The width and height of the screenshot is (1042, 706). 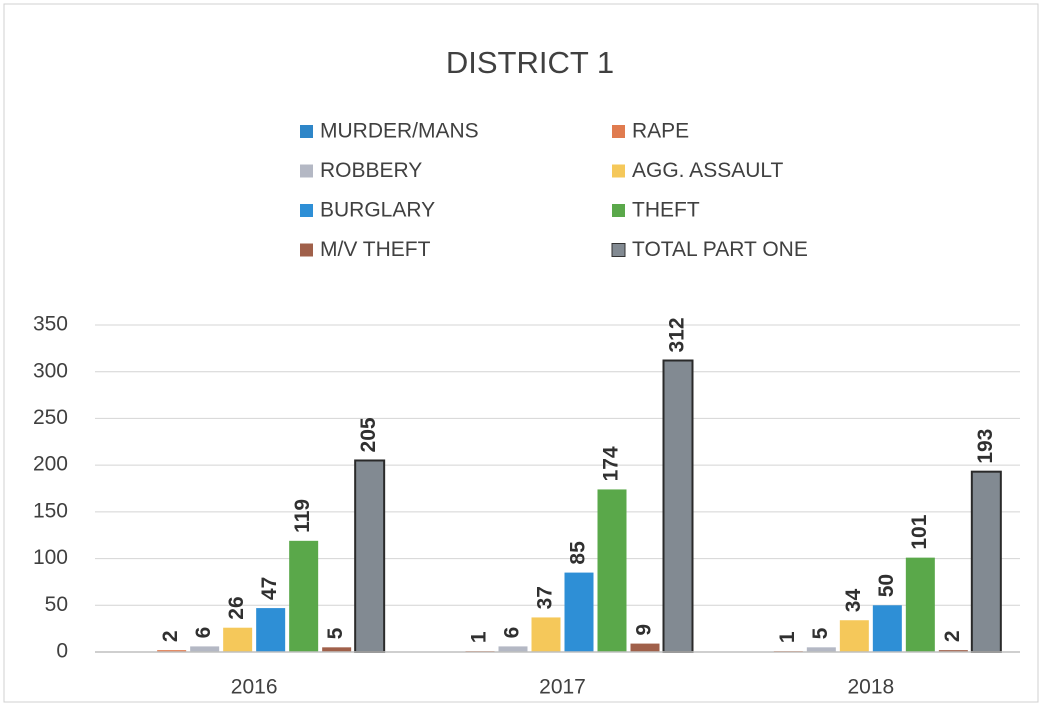 What do you see at coordinates (236, 607) in the screenshot?
I see `value-label: 26` at bounding box center [236, 607].